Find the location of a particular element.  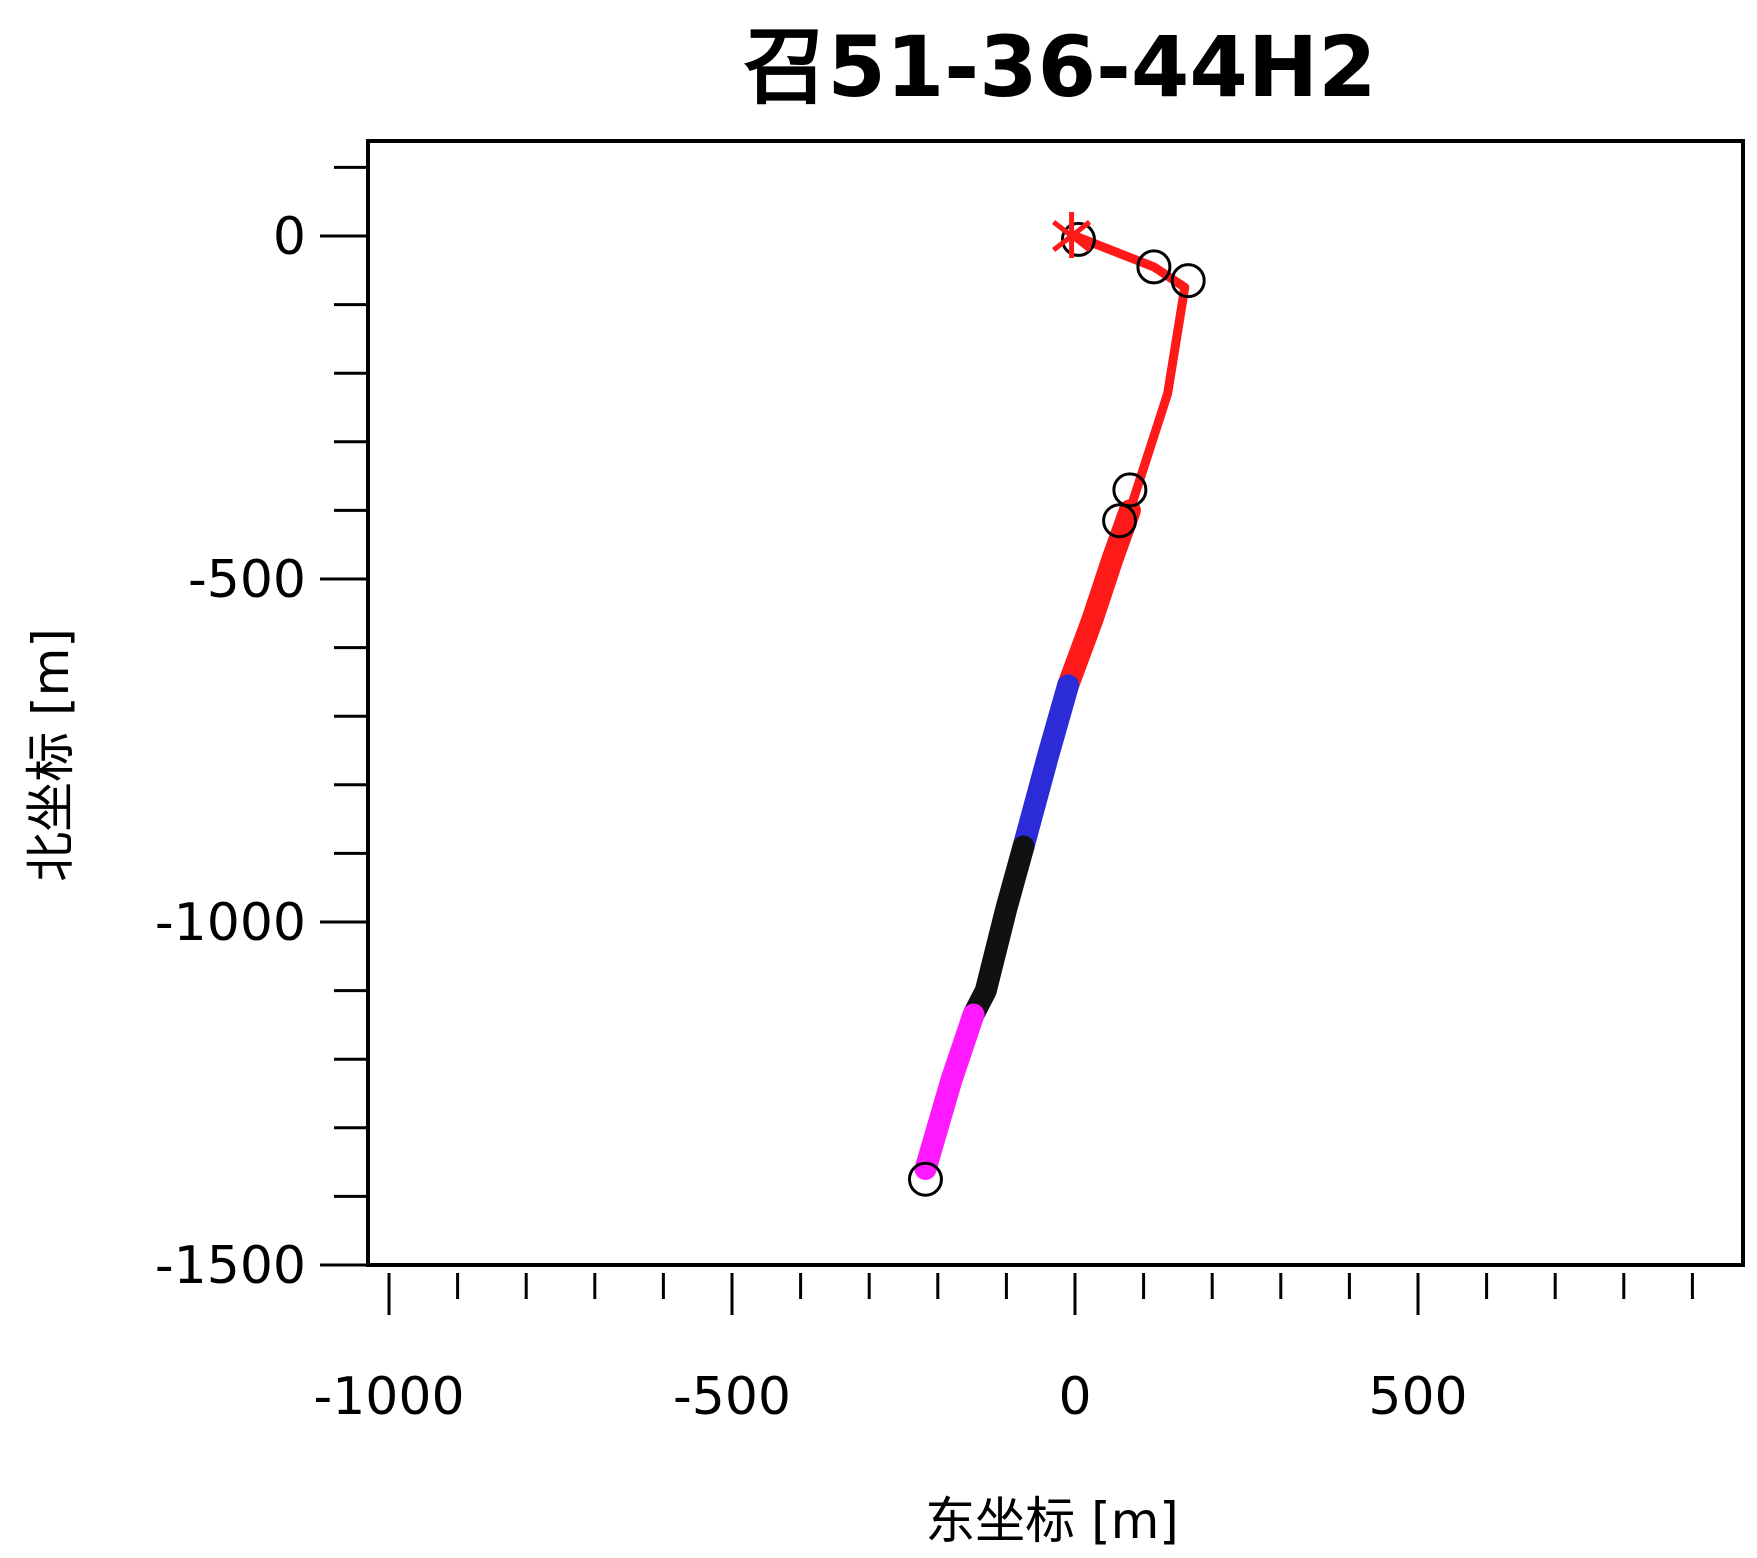

plot-area is located at coordinates (1056, 704).